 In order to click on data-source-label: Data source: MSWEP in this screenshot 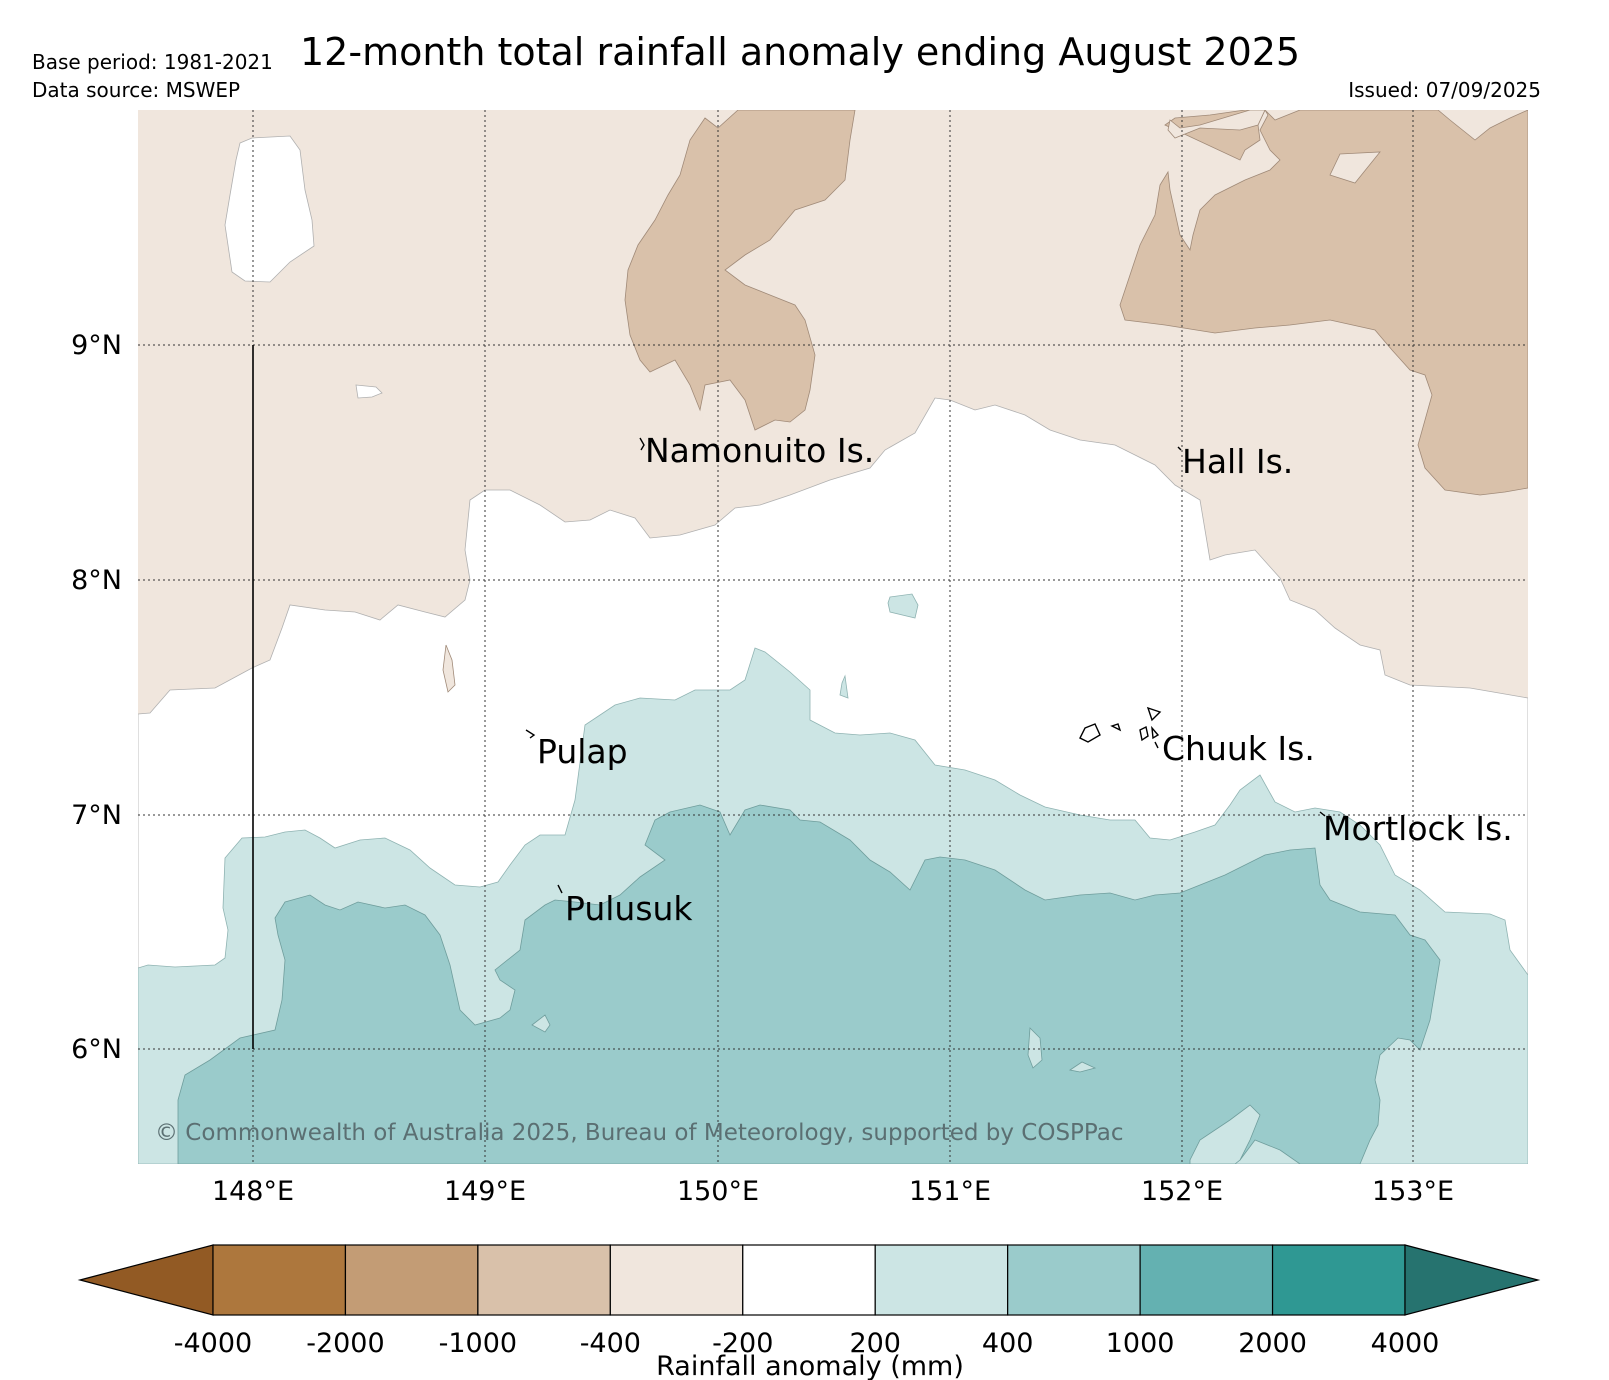, I will do `click(136, 90)`.